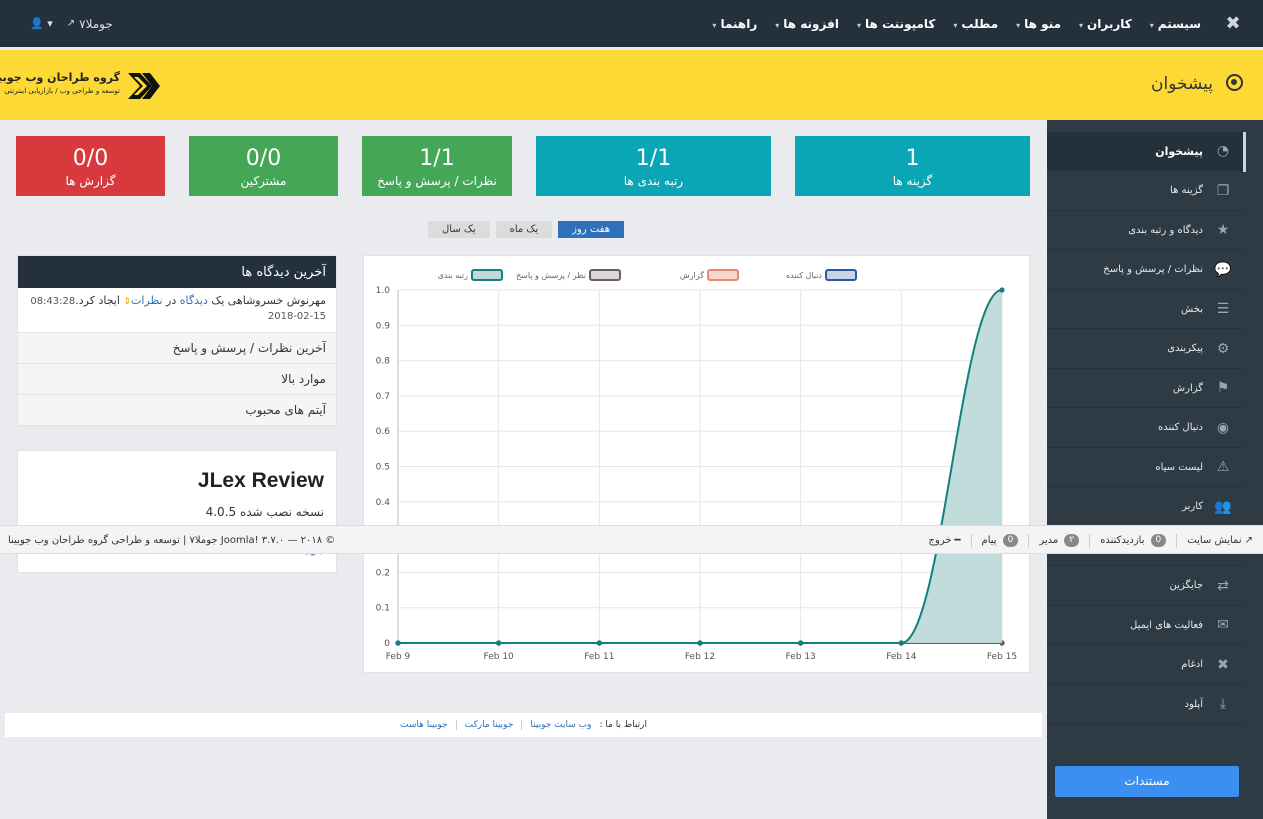 The height and width of the screenshot is (819, 1263). What do you see at coordinates (1147, 781) in the screenshot?
I see `documentation-button: مستندات` at bounding box center [1147, 781].